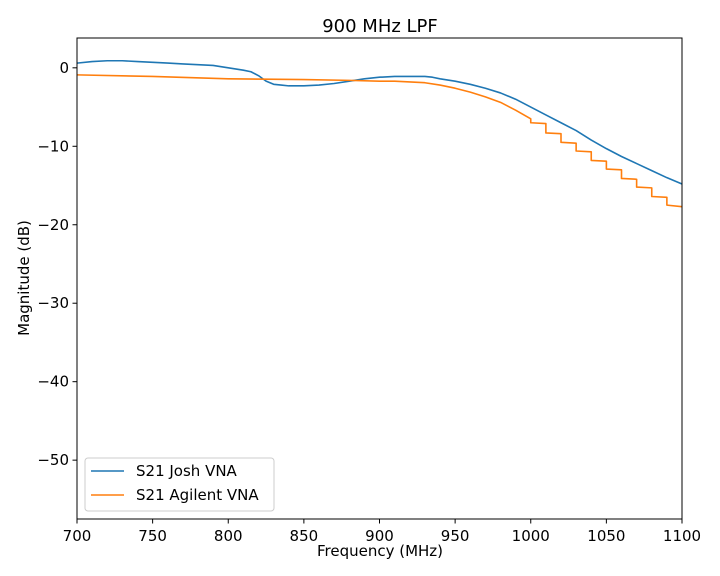 The width and height of the screenshot is (720, 576). Describe the element at coordinates (304, 536) in the screenshot. I see `x-tick-label: 850` at that location.